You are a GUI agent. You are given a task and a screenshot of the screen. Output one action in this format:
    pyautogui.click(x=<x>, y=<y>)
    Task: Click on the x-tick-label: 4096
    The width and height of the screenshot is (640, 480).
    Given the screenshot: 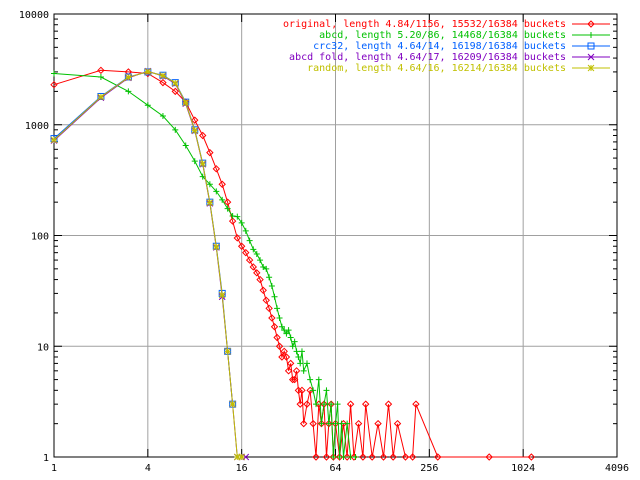 What is the action you would take?
    pyautogui.click(x=617, y=468)
    